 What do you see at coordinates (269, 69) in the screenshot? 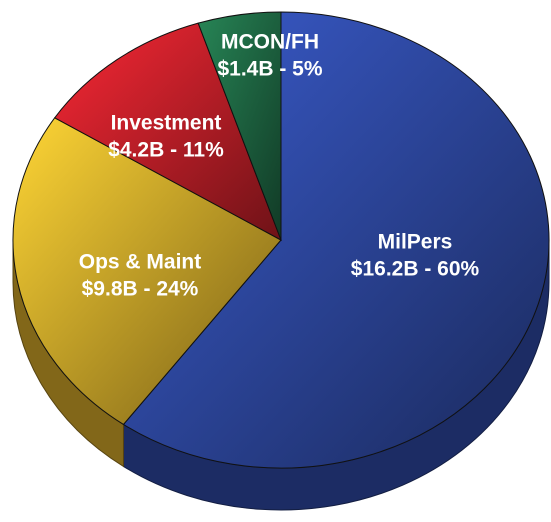
I see `slice-value-label: $1.4B - 5%` at bounding box center [269, 69].